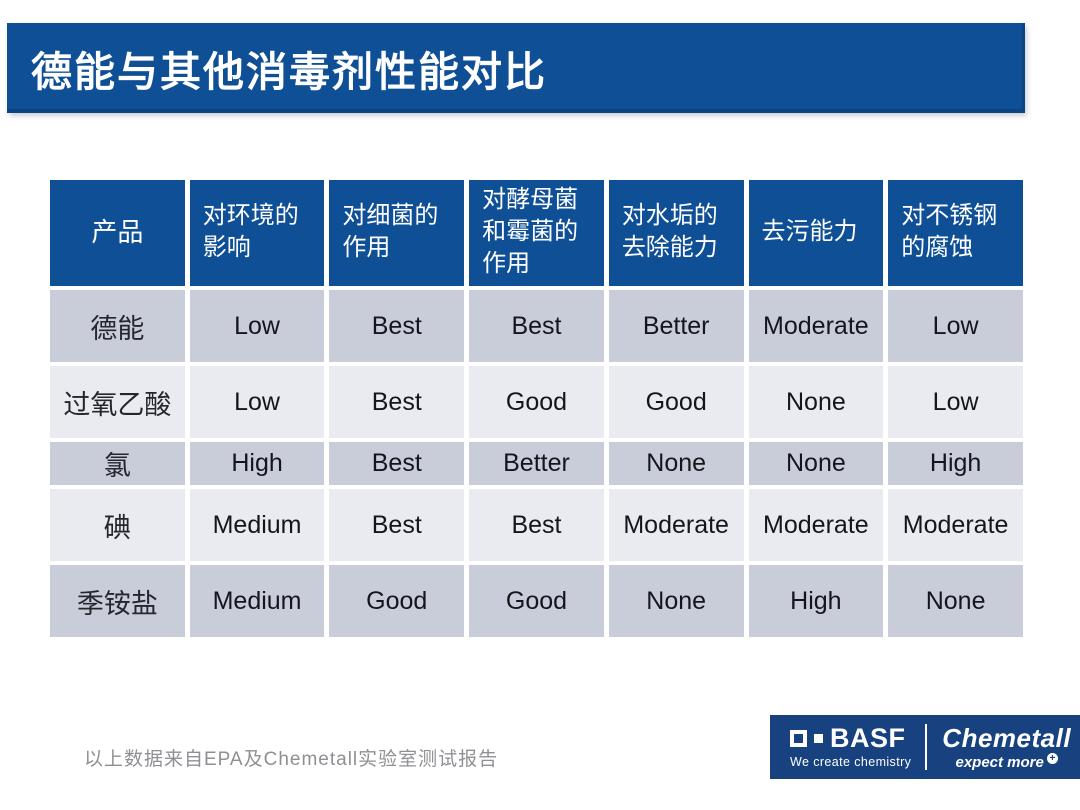 The image size is (1080, 810). I want to click on column-header-product: 产品, so click(117, 233).